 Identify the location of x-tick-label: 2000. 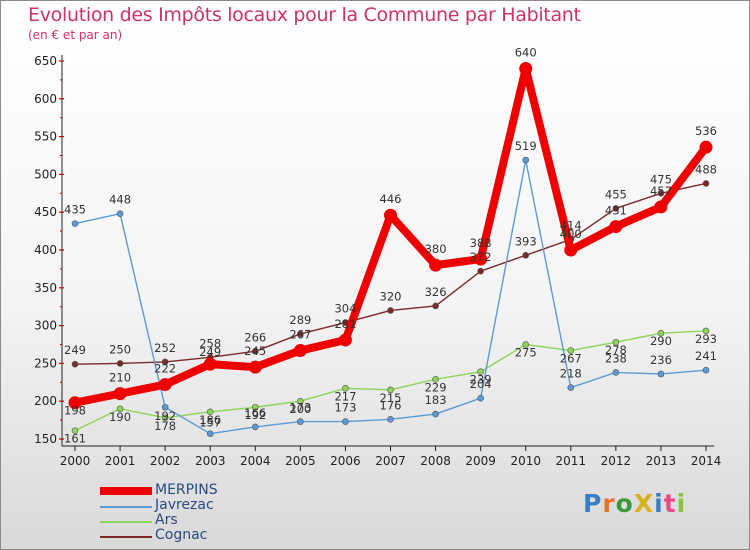
(75, 461).